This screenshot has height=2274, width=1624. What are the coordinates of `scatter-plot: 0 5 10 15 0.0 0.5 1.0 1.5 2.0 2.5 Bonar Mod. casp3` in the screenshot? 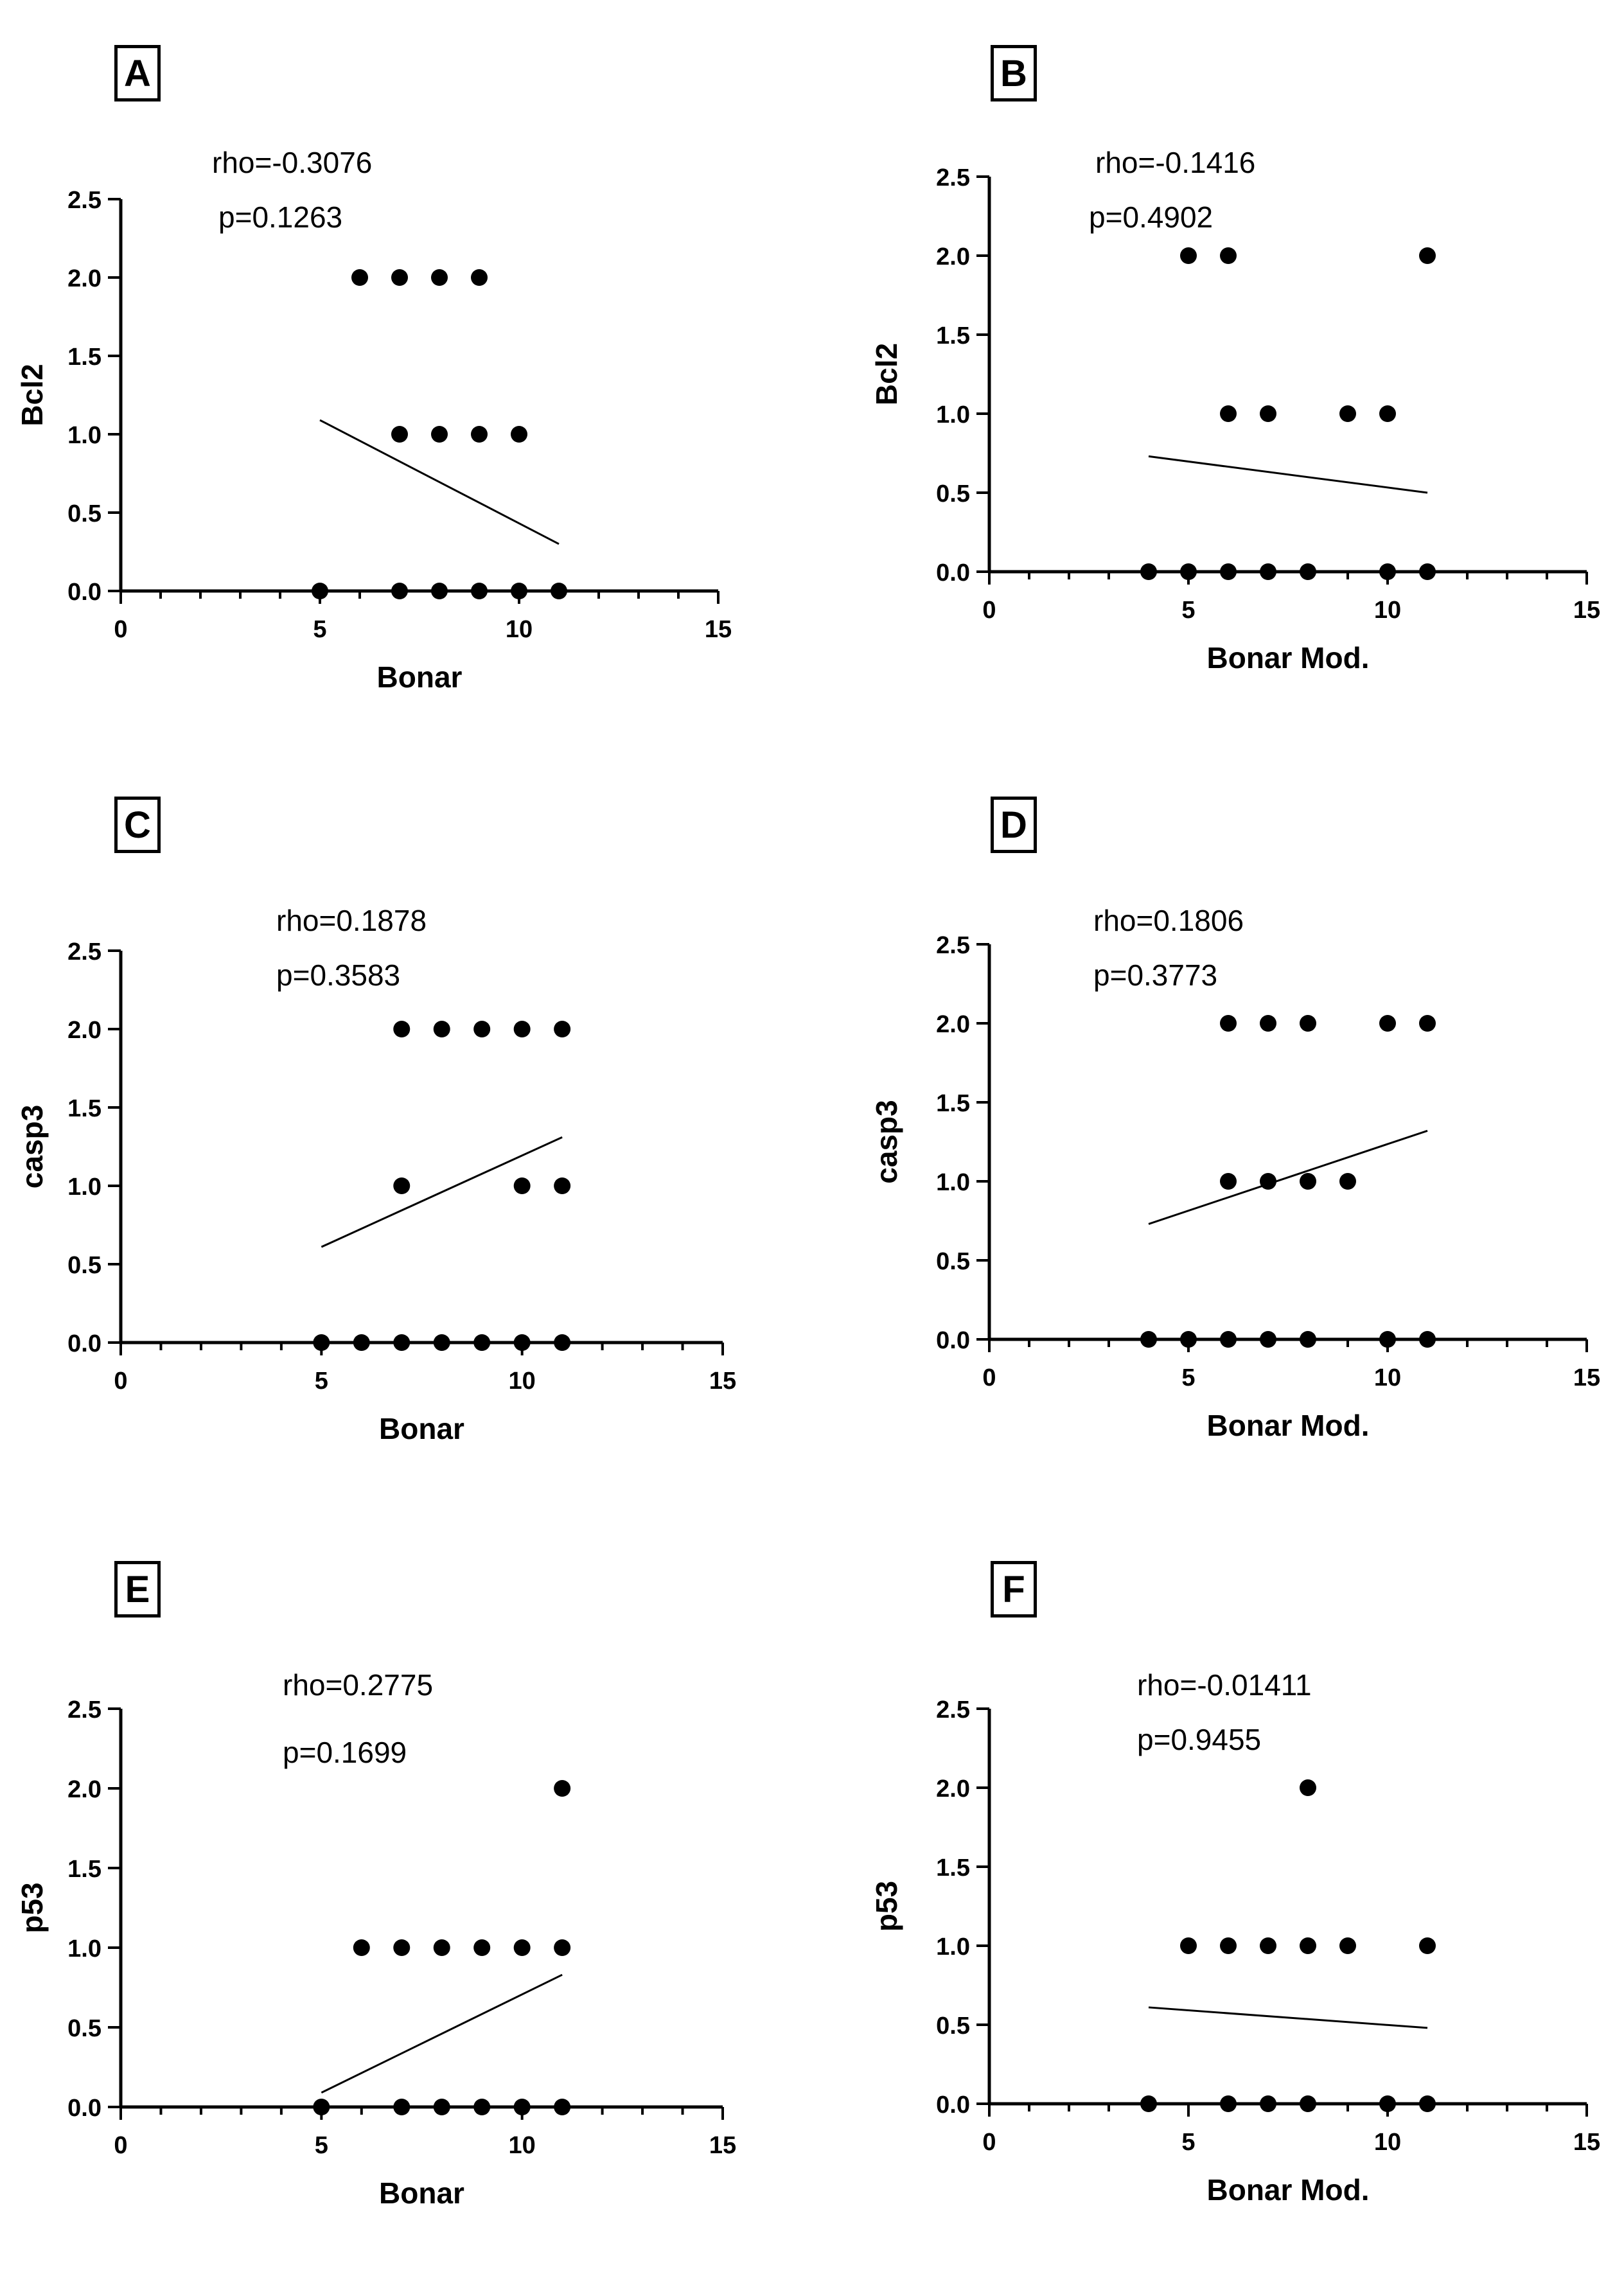 It's located at (1235, 1187).